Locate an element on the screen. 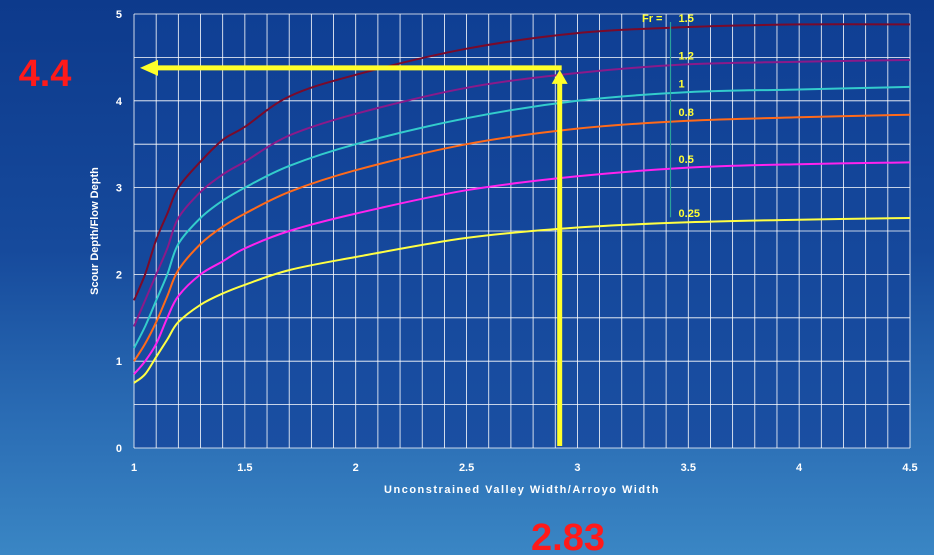  y-tick-label: 4 is located at coordinates (119, 102).